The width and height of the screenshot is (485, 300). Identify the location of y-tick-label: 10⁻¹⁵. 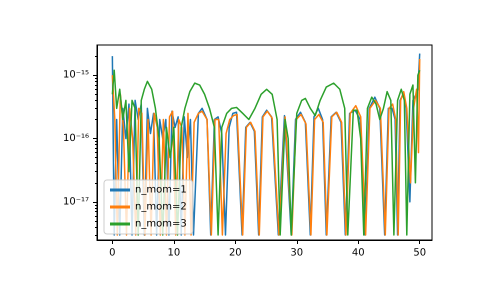
(75, 75).